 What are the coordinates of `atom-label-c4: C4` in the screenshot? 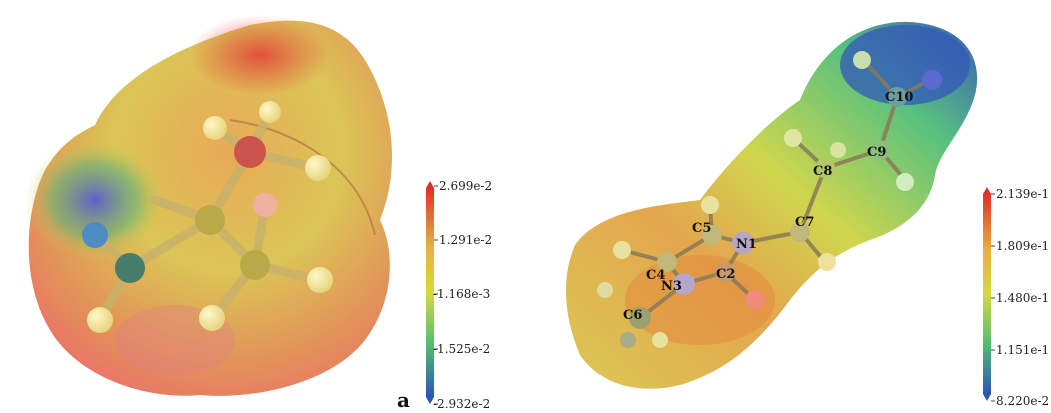 It's located at (655, 275).